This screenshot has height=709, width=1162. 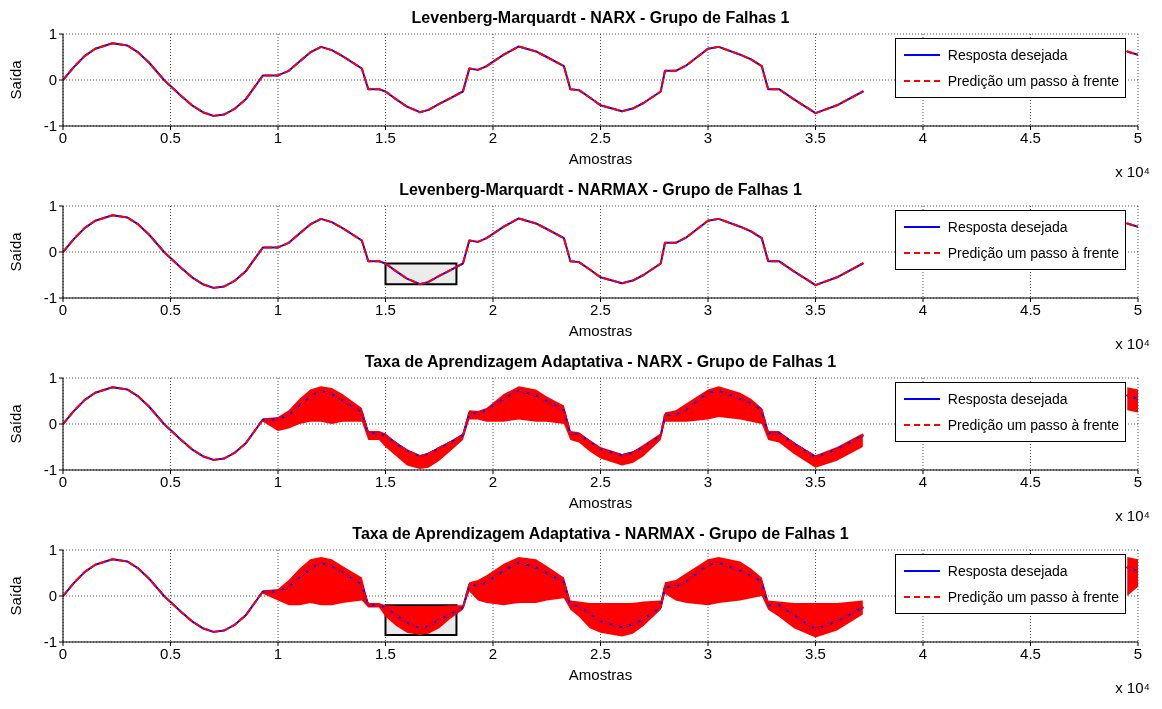 What do you see at coordinates (600, 533) in the screenshot?
I see `chart-title: Taxa de Aprendizagem Adaptativa - NARMAX - Grupo de Falhas 1` at bounding box center [600, 533].